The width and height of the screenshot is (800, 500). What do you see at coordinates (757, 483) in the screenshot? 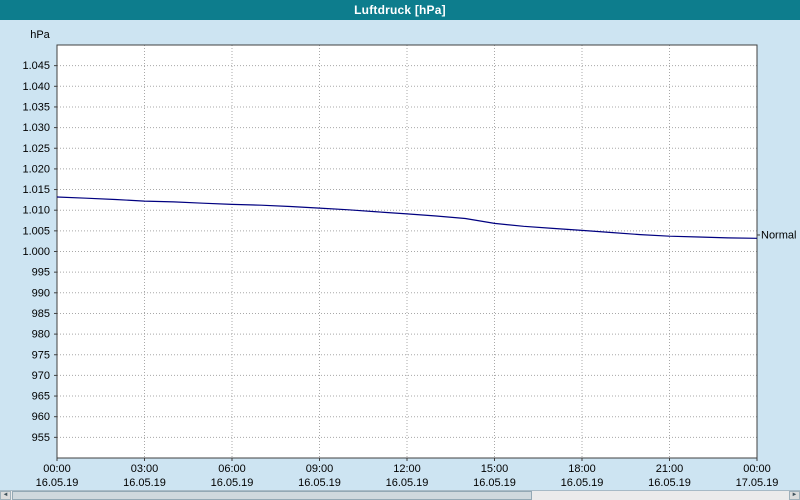
I see `svg-text: 17.05.19` at bounding box center [757, 483].